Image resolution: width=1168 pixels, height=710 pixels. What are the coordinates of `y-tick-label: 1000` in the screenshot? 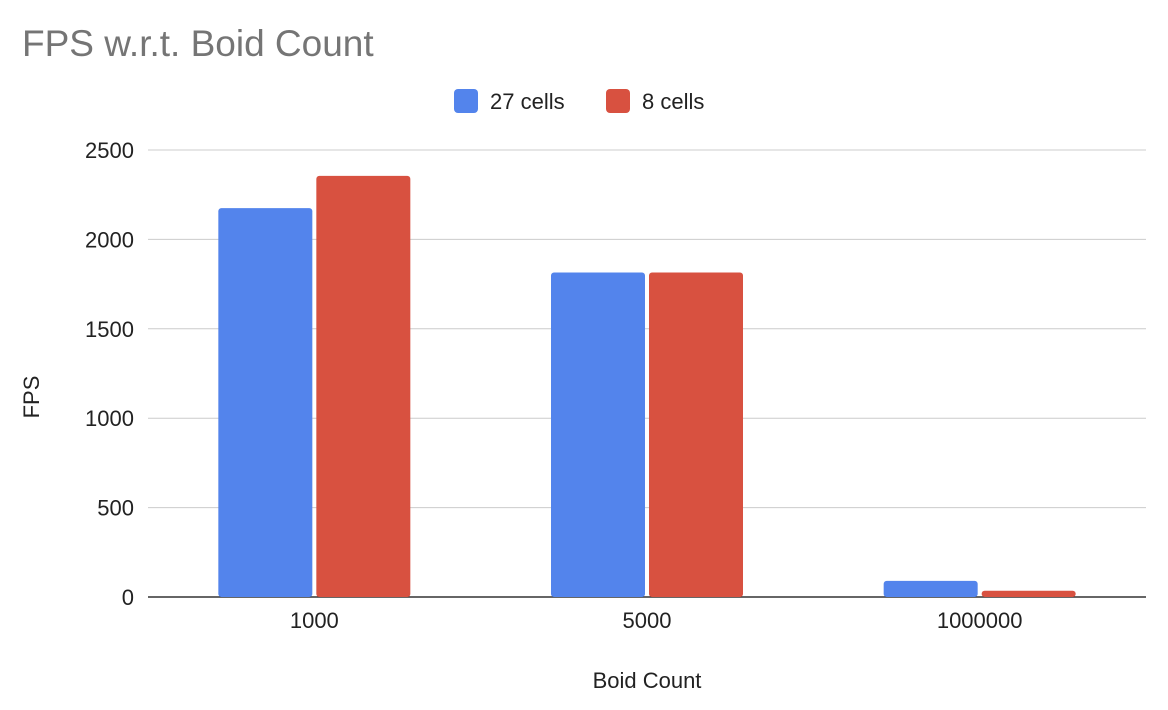 It's located at (109, 418).